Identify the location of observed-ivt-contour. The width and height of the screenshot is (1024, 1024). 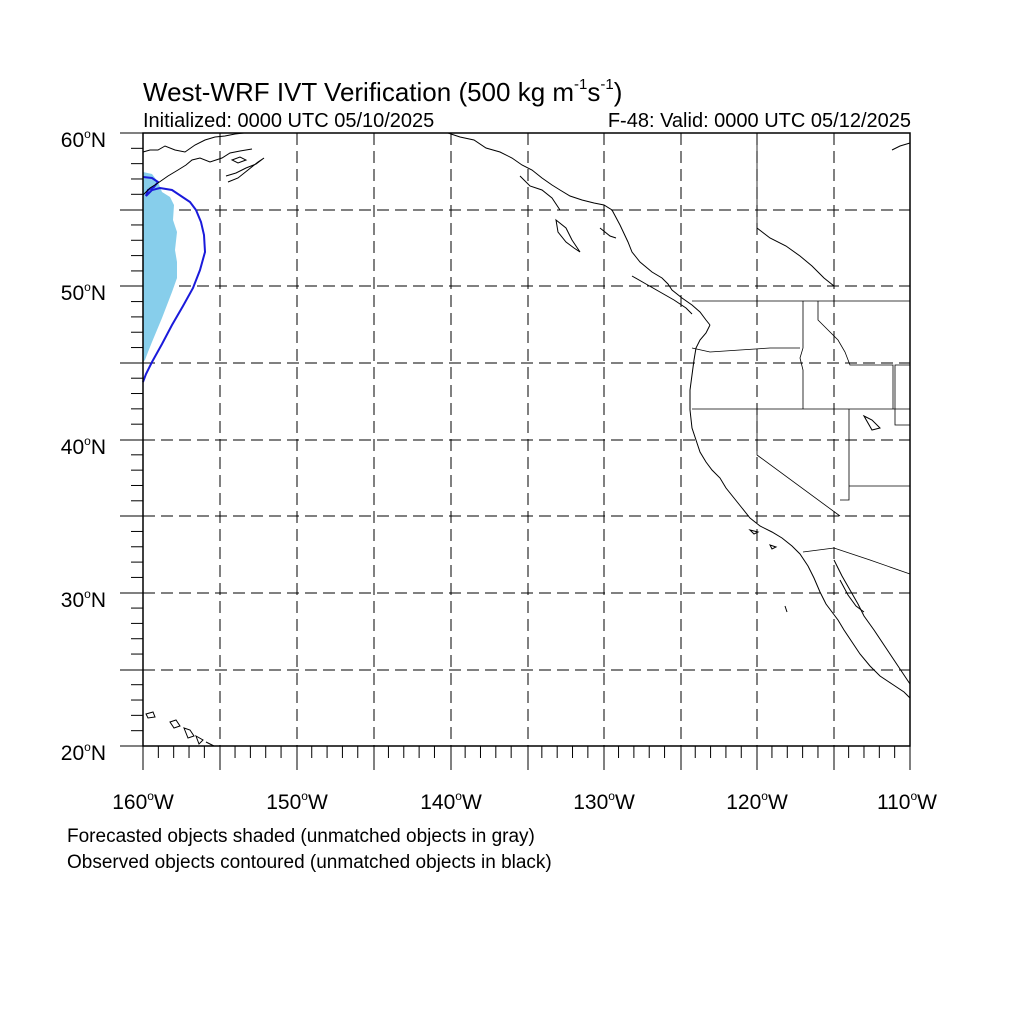
(174, 279).